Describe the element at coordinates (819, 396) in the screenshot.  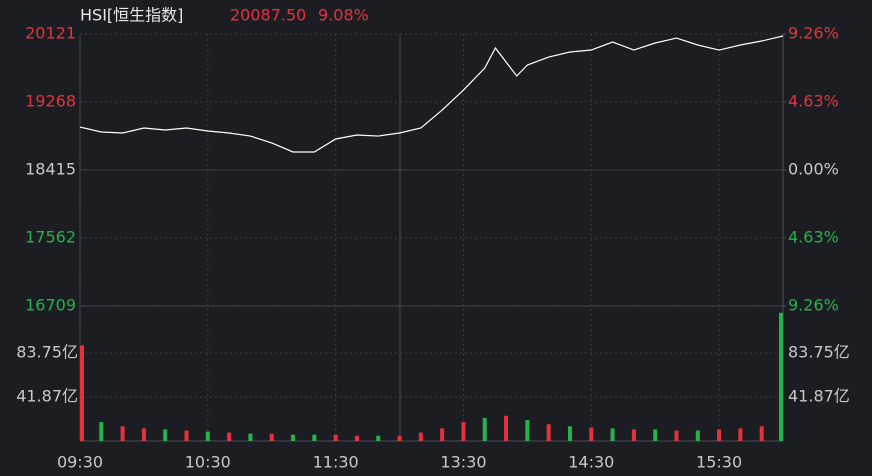
I see `volume-tick-label-right: 41.87亿` at that location.